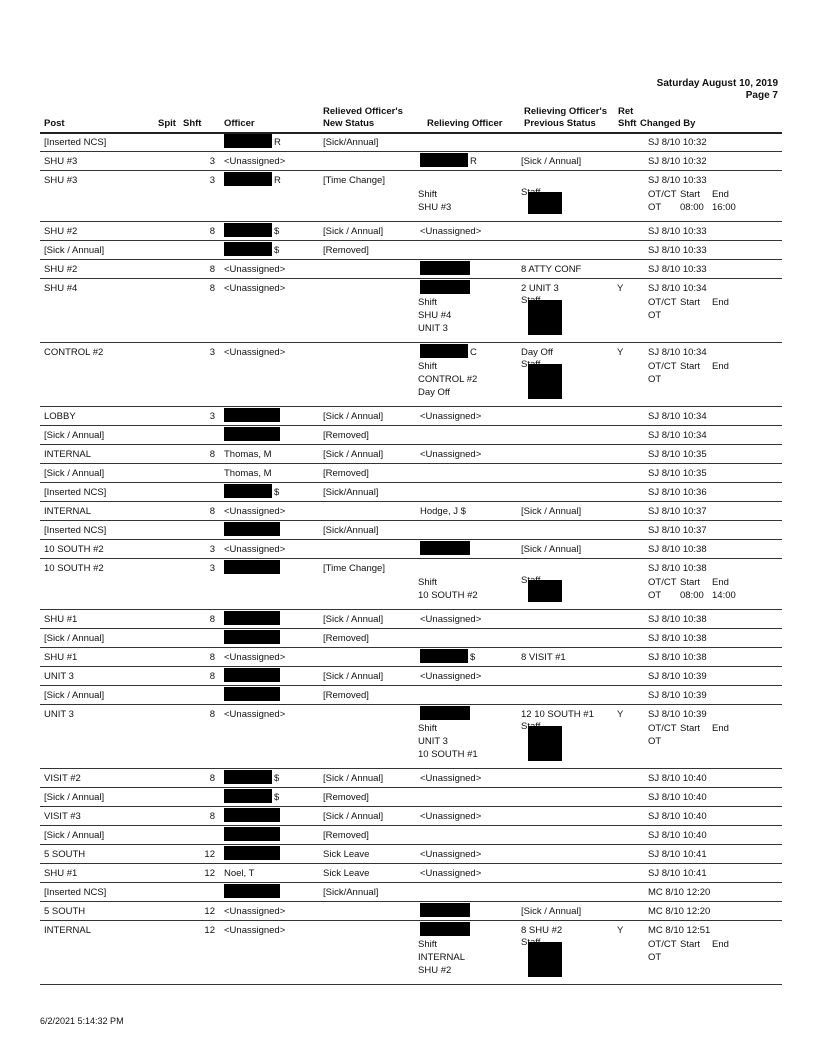  What do you see at coordinates (75, 892) in the screenshot?
I see `post-cell: [Inserted NCS]` at bounding box center [75, 892].